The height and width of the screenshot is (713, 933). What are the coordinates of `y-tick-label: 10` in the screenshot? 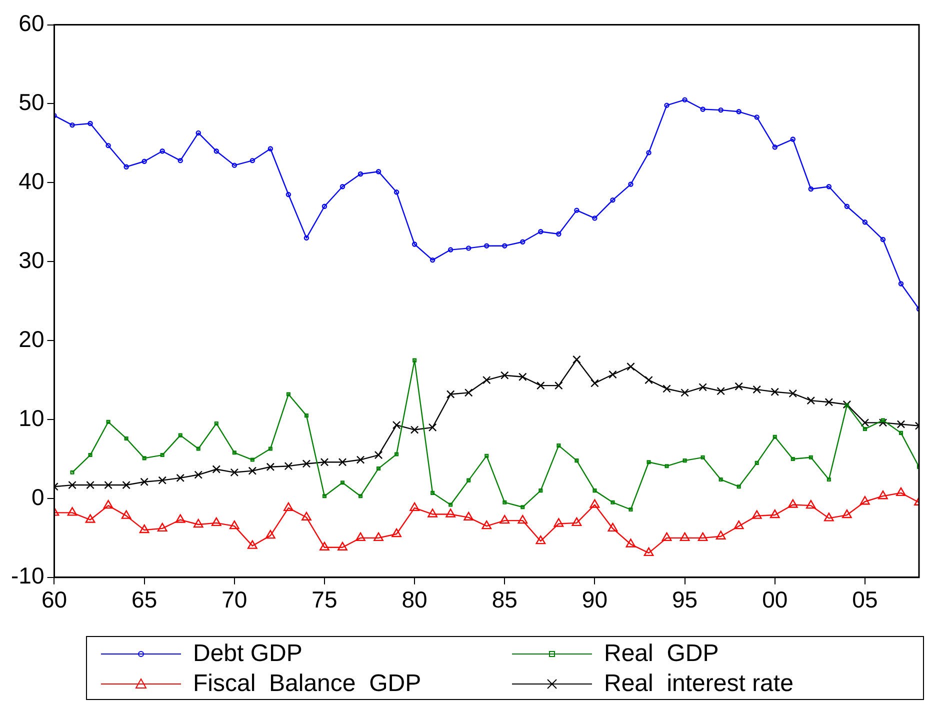 It's located at (31, 417).